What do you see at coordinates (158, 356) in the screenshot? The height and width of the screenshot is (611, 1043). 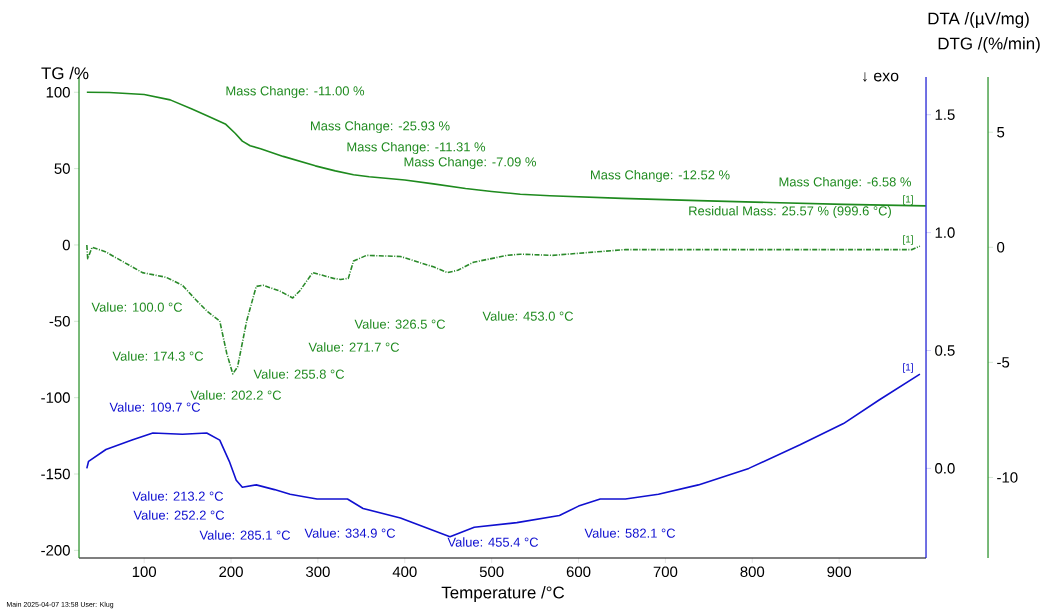 I see `annotation: Value: 174.3 °C` at bounding box center [158, 356].